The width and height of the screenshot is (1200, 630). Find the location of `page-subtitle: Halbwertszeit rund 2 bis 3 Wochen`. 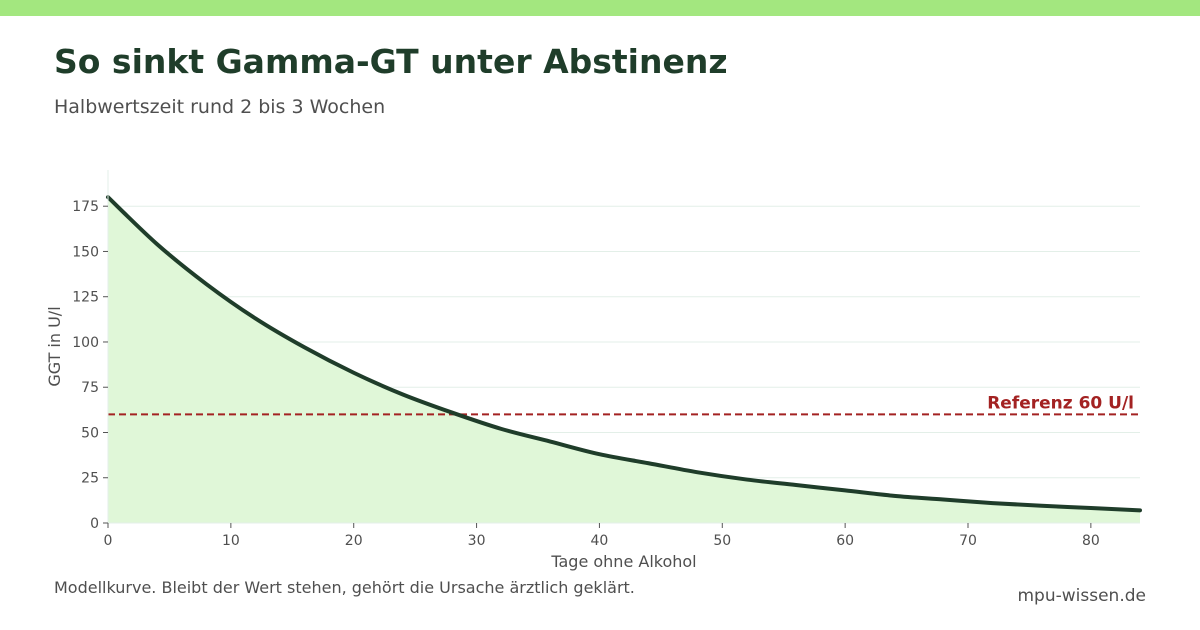

page-subtitle: Halbwertszeit rund 2 bis 3 Wochen is located at coordinates (220, 107).